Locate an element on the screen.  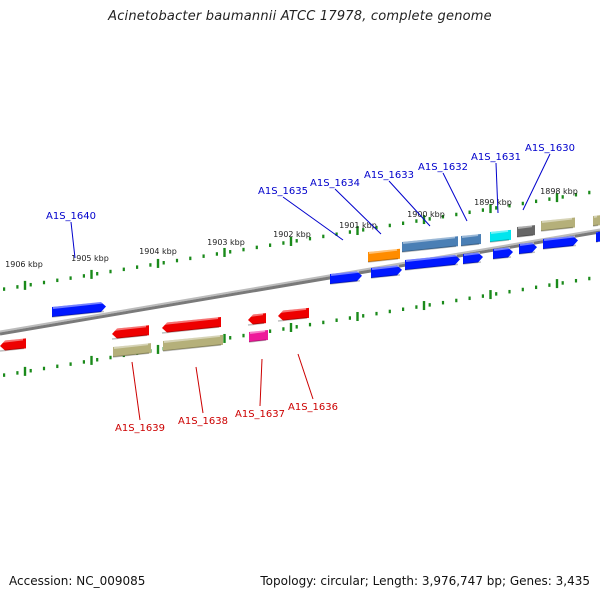
scale-label: 1899 kbp is located at coordinates (493, 202).